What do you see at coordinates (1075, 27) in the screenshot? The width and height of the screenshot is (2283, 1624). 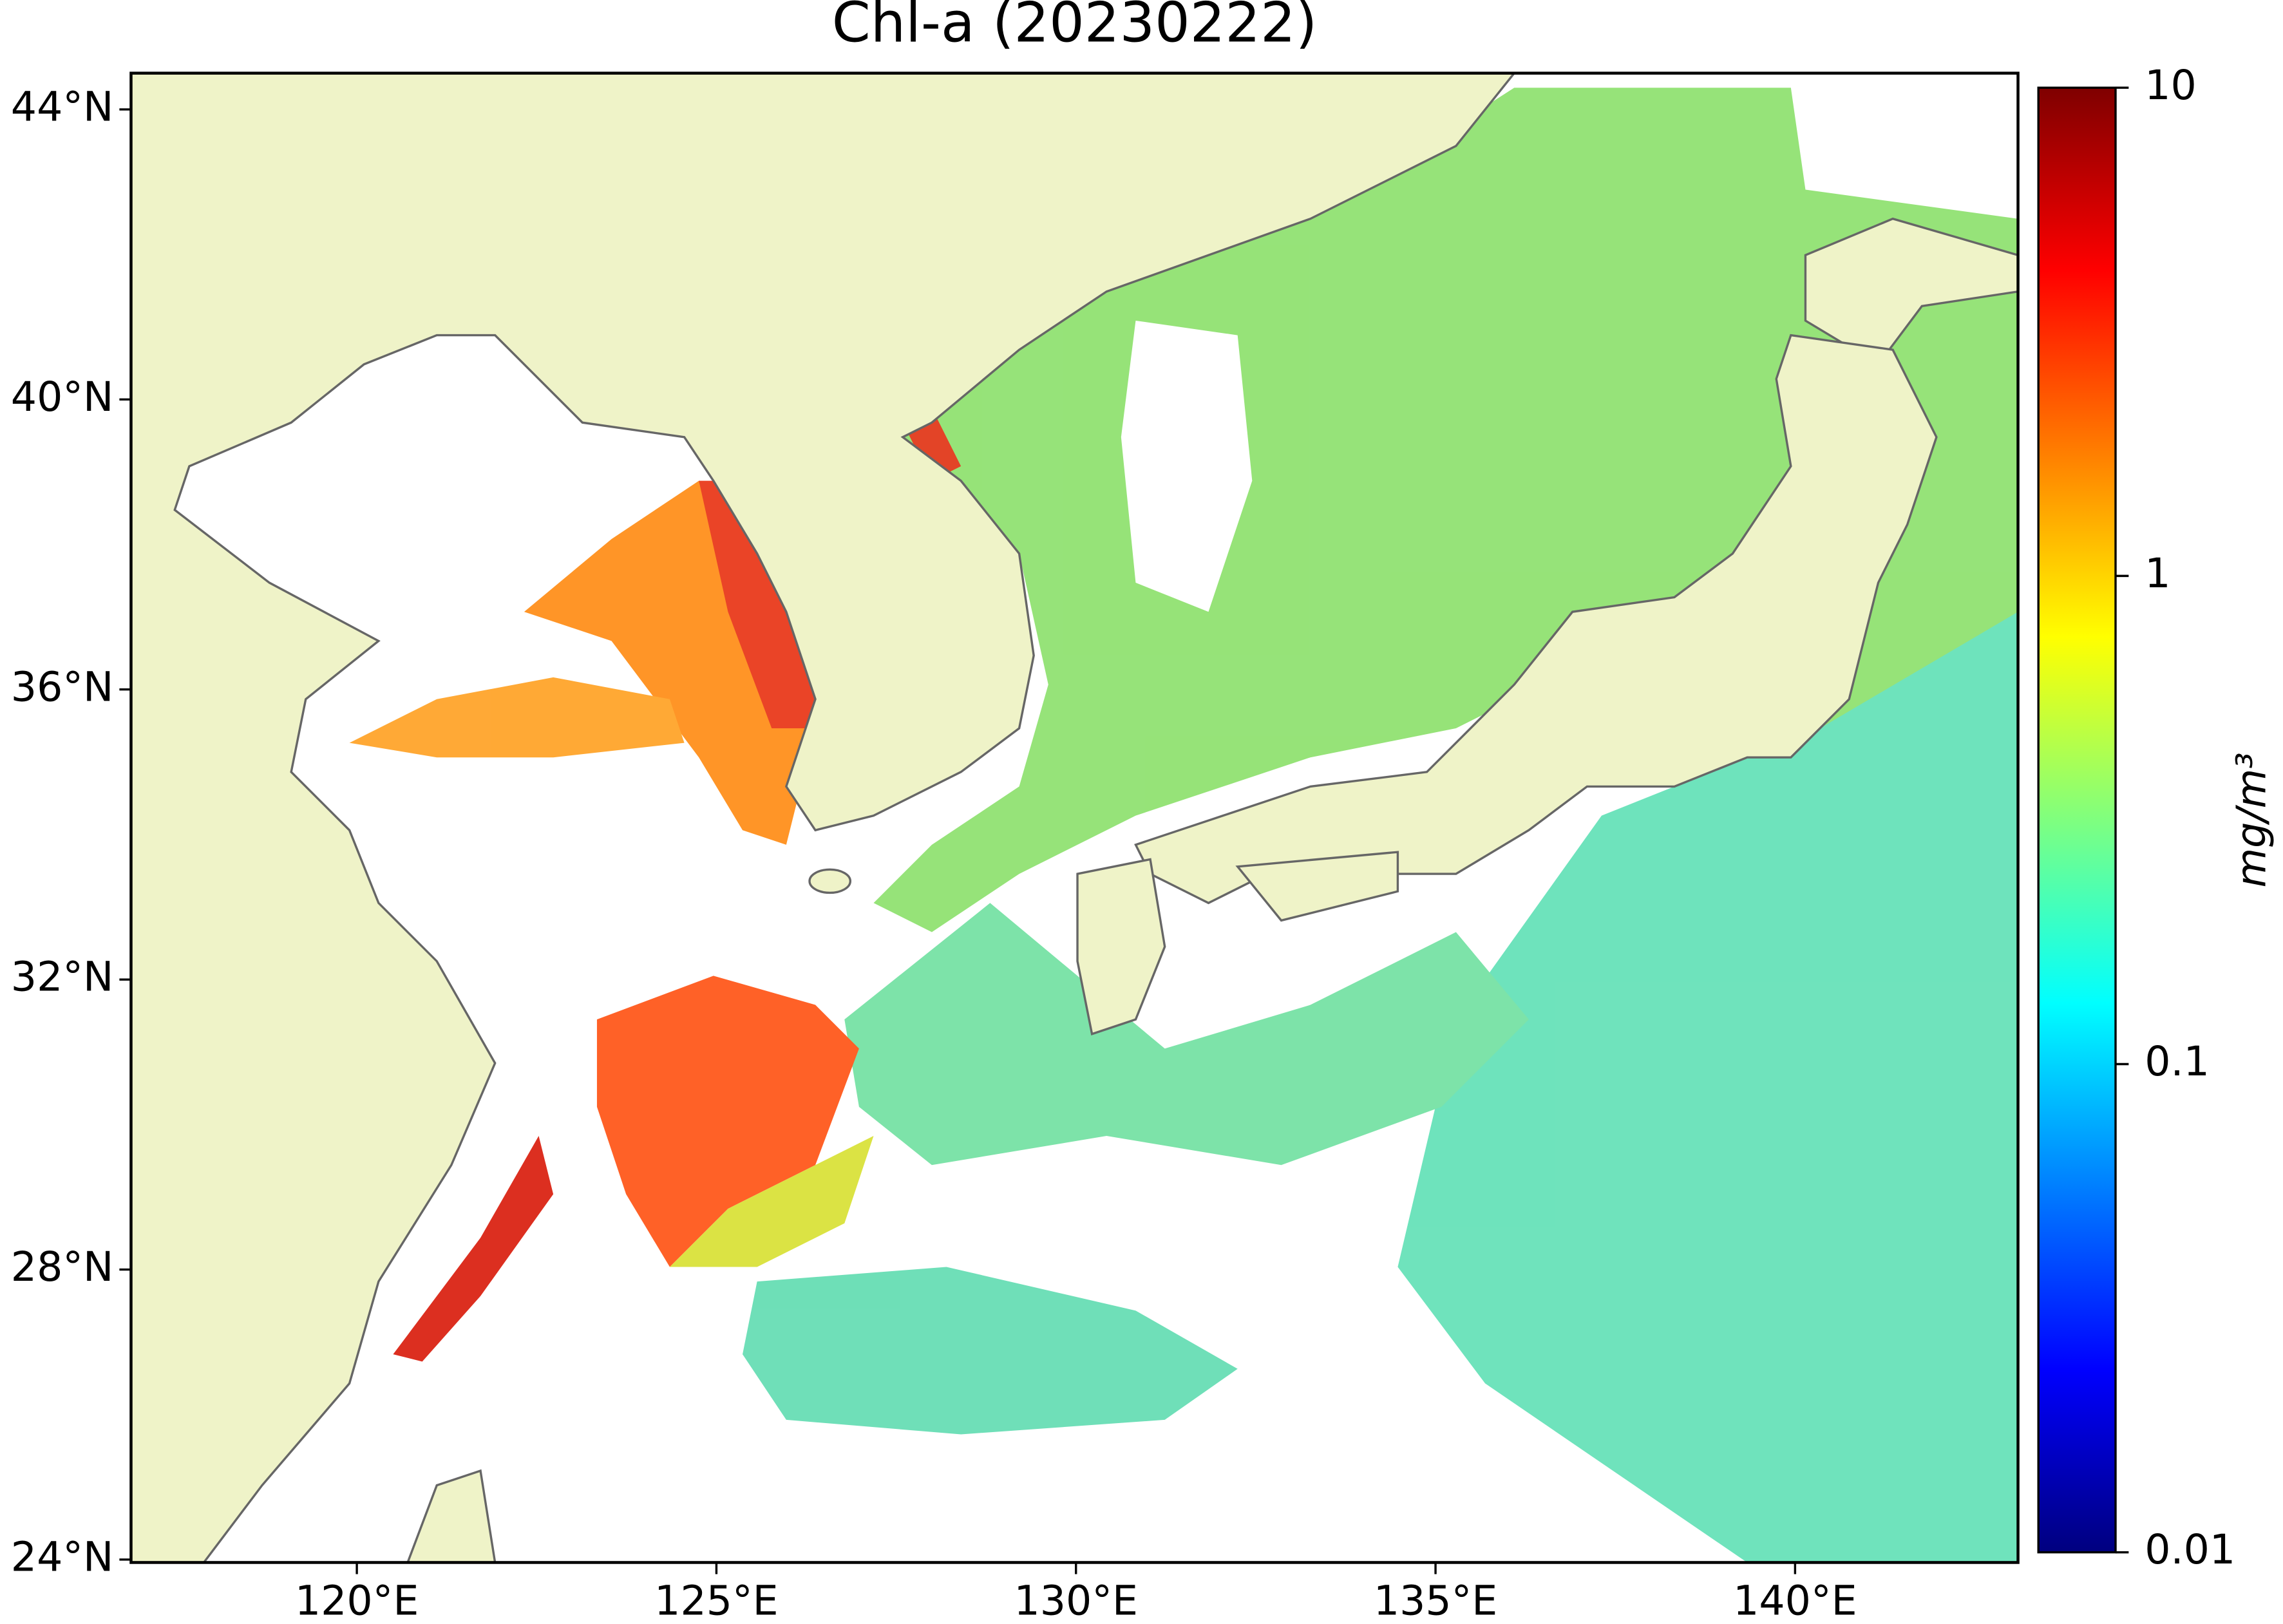 I see `map-title: Chl-a (20230222)` at bounding box center [1075, 27].